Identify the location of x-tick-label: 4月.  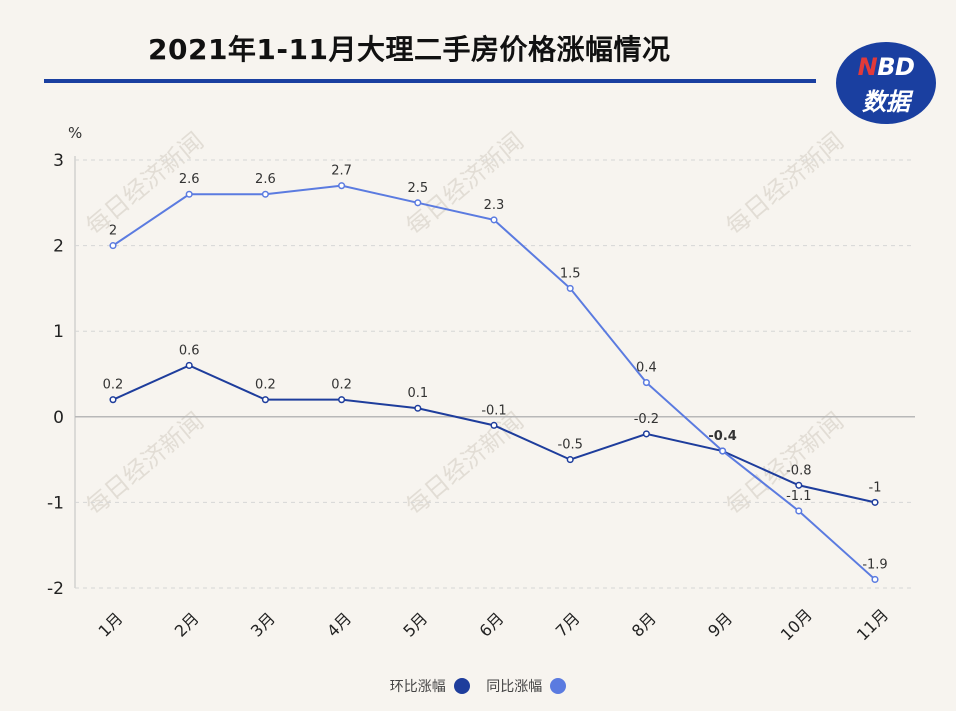
(339, 625).